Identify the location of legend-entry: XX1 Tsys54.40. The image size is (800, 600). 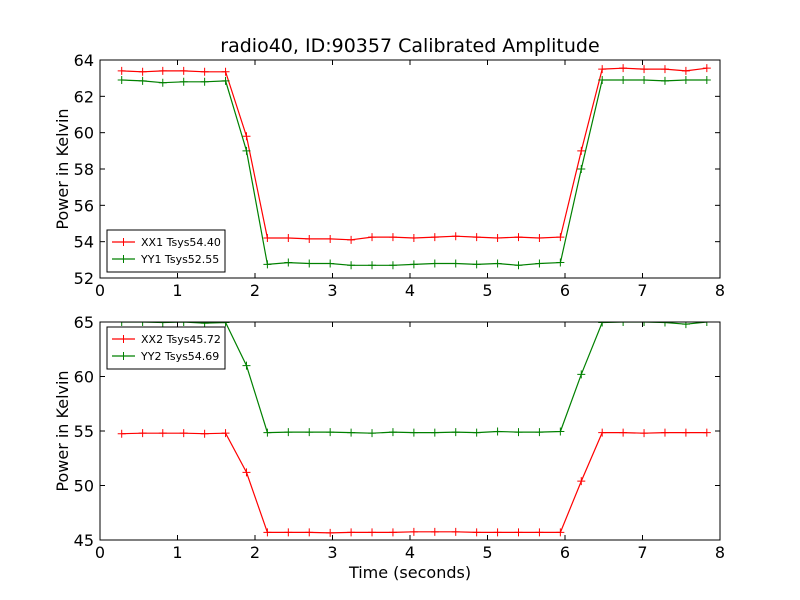
(181, 242).